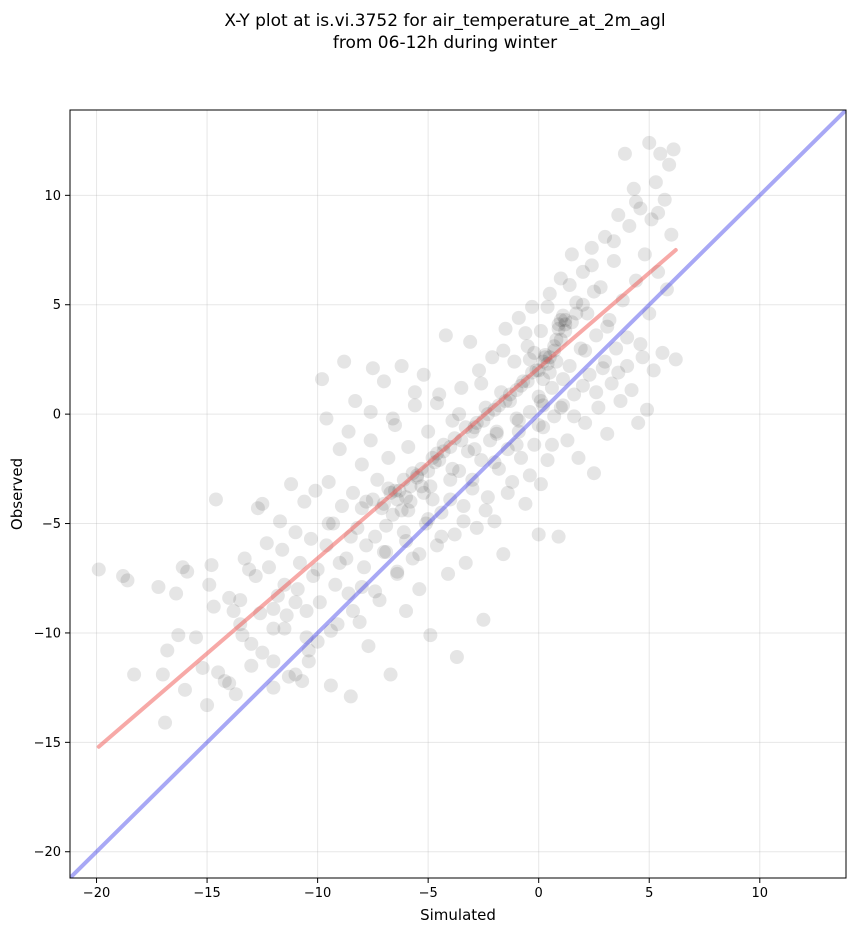  Describe the element at coordinates (52, 196) in the screenshot. I see `y-tick-label: 10` at that location.